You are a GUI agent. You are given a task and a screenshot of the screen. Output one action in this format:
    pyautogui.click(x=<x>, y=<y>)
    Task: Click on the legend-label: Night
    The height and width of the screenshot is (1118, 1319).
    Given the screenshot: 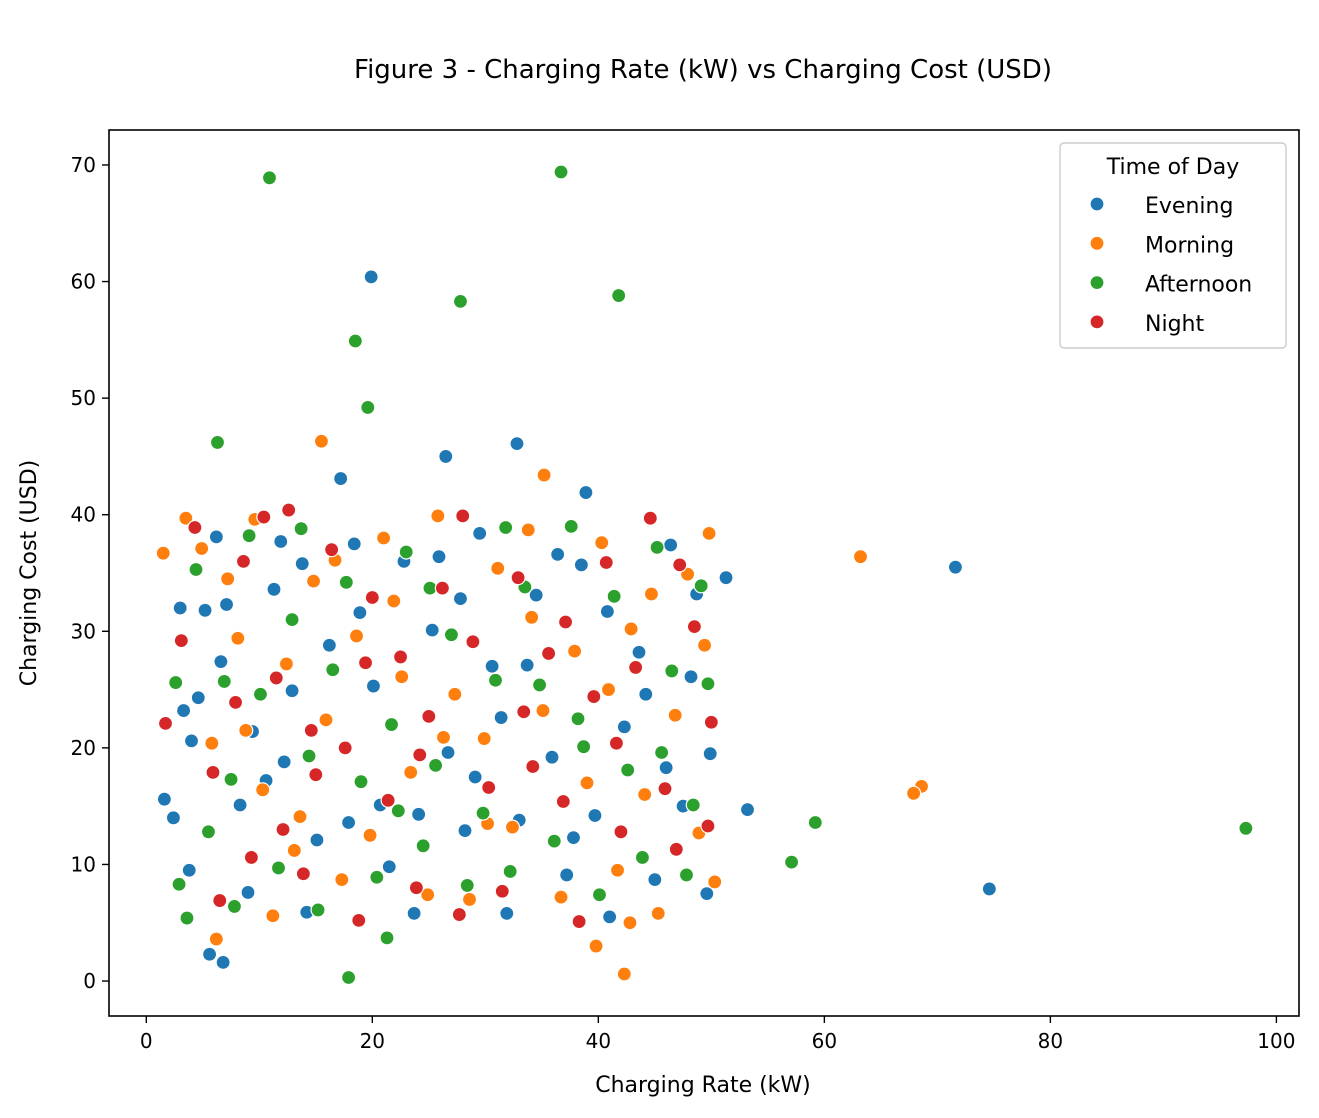 What is the action you would take?
    pyautogui.click(x=1174, y=324)
    